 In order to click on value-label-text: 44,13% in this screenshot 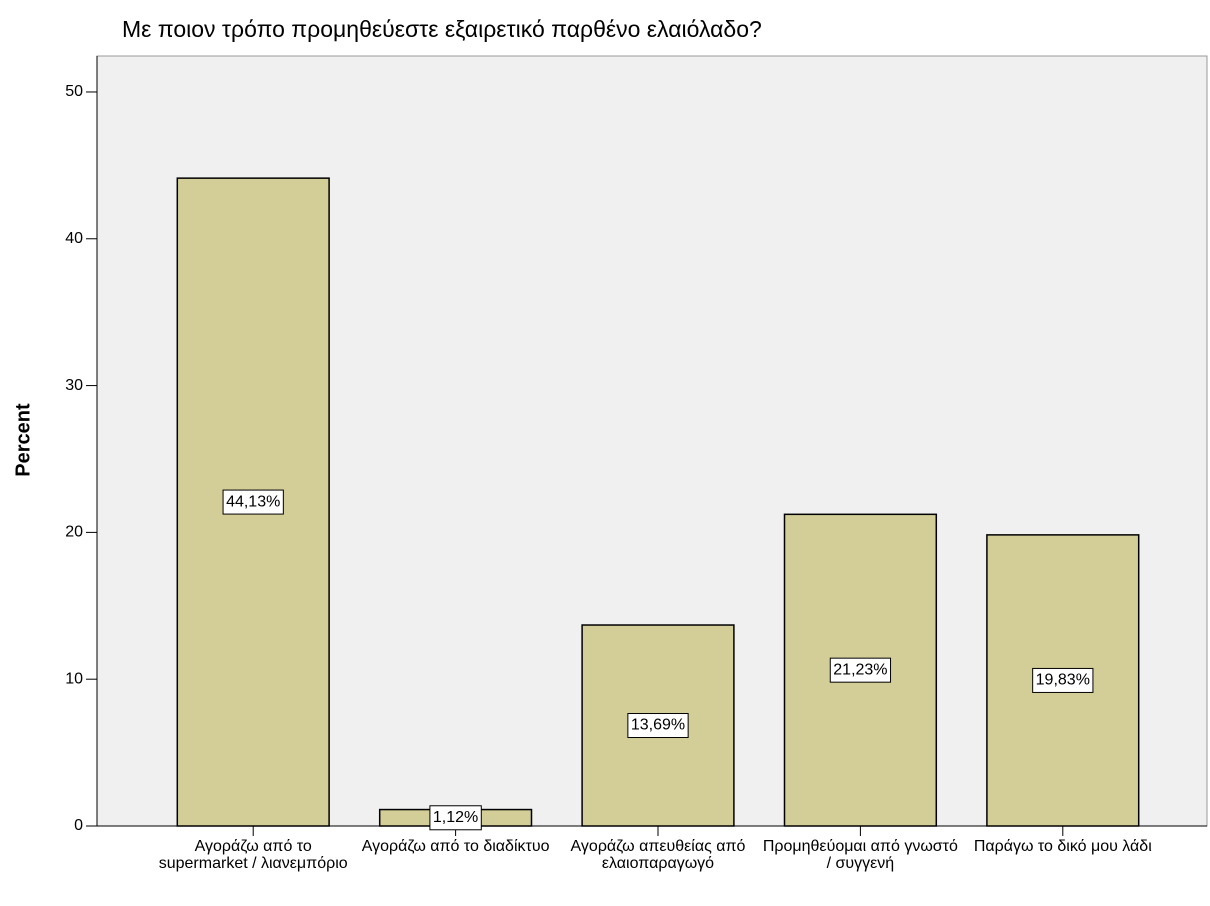, I will do `click(253, 501)`.